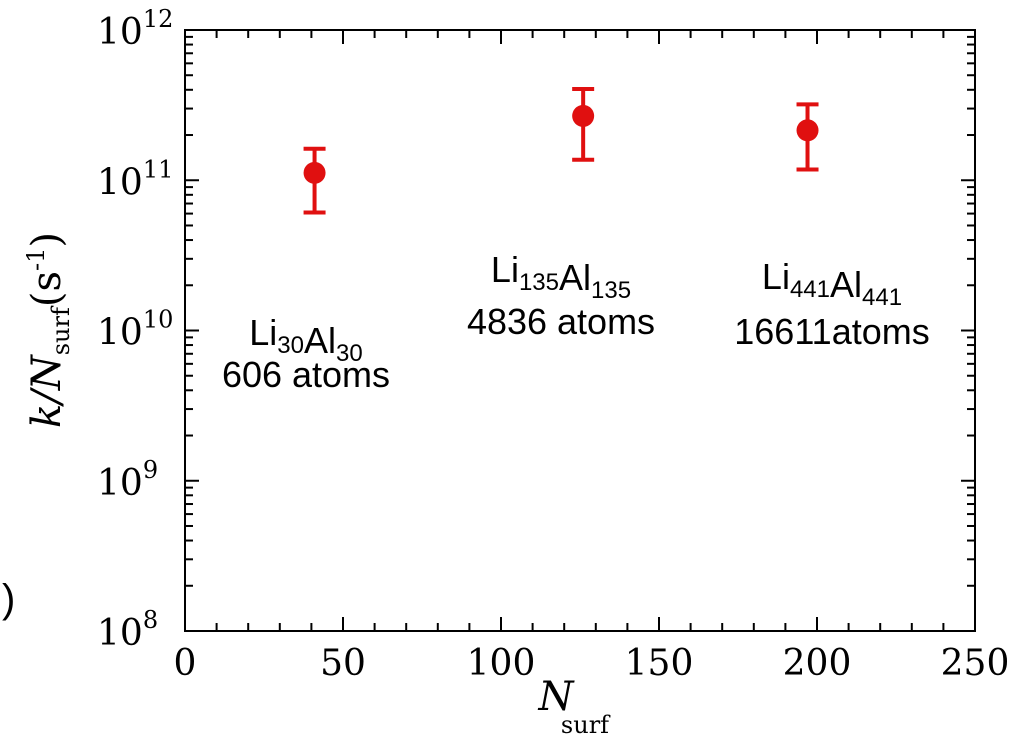 Image resolution: width=1015 pixels, height=742 pixels. What do you see at coordinates (561, 150) in the screenshot?
I see `data-points` at bounding box center [561, 150].